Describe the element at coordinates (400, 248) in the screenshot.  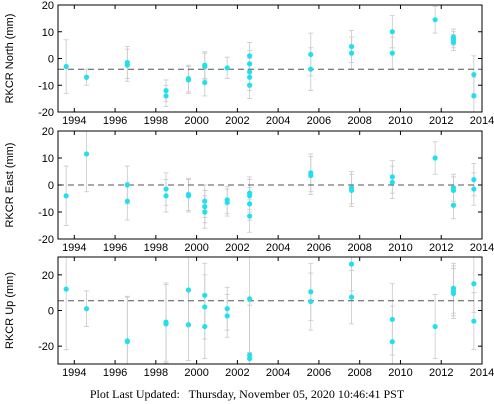
I see `x-tick-label-east-2010: 2010` at that location.